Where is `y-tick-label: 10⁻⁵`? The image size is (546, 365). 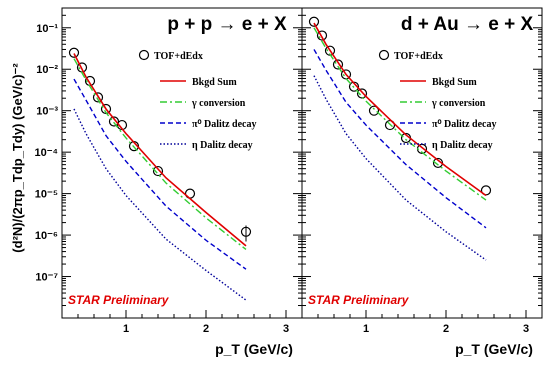 y-tick-label: 10⁻⁵ is located at coordinates (46, 195).